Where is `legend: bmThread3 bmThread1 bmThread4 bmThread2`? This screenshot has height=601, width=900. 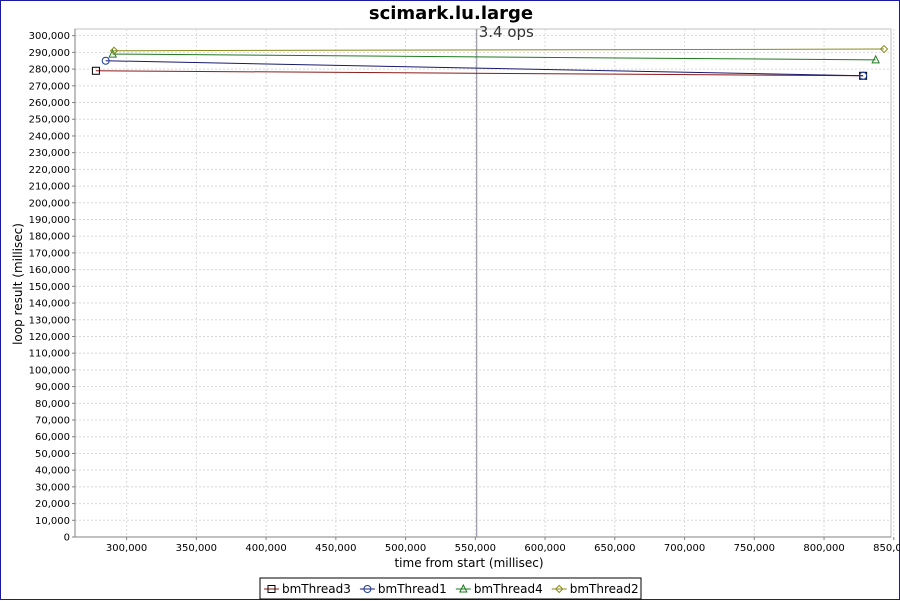
legend: bmThread3 bmThread1 bmThread4 bmThread2 is located at coordinates (450, 588).